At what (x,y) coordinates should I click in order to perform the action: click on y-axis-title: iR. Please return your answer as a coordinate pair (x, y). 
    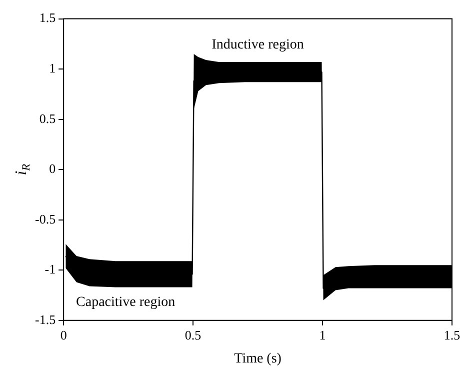
    Looking at the image, I should click on (23, 170).